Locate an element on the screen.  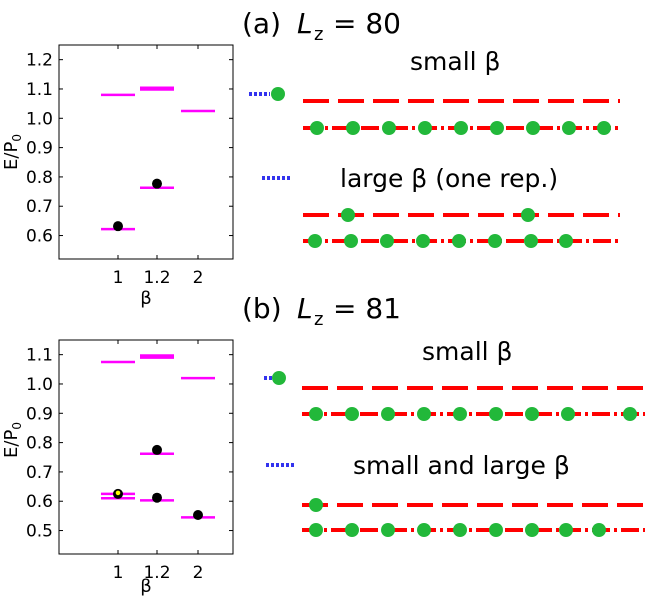
schematic-b-label-both: small and large β is located at coordinates (461, 465).